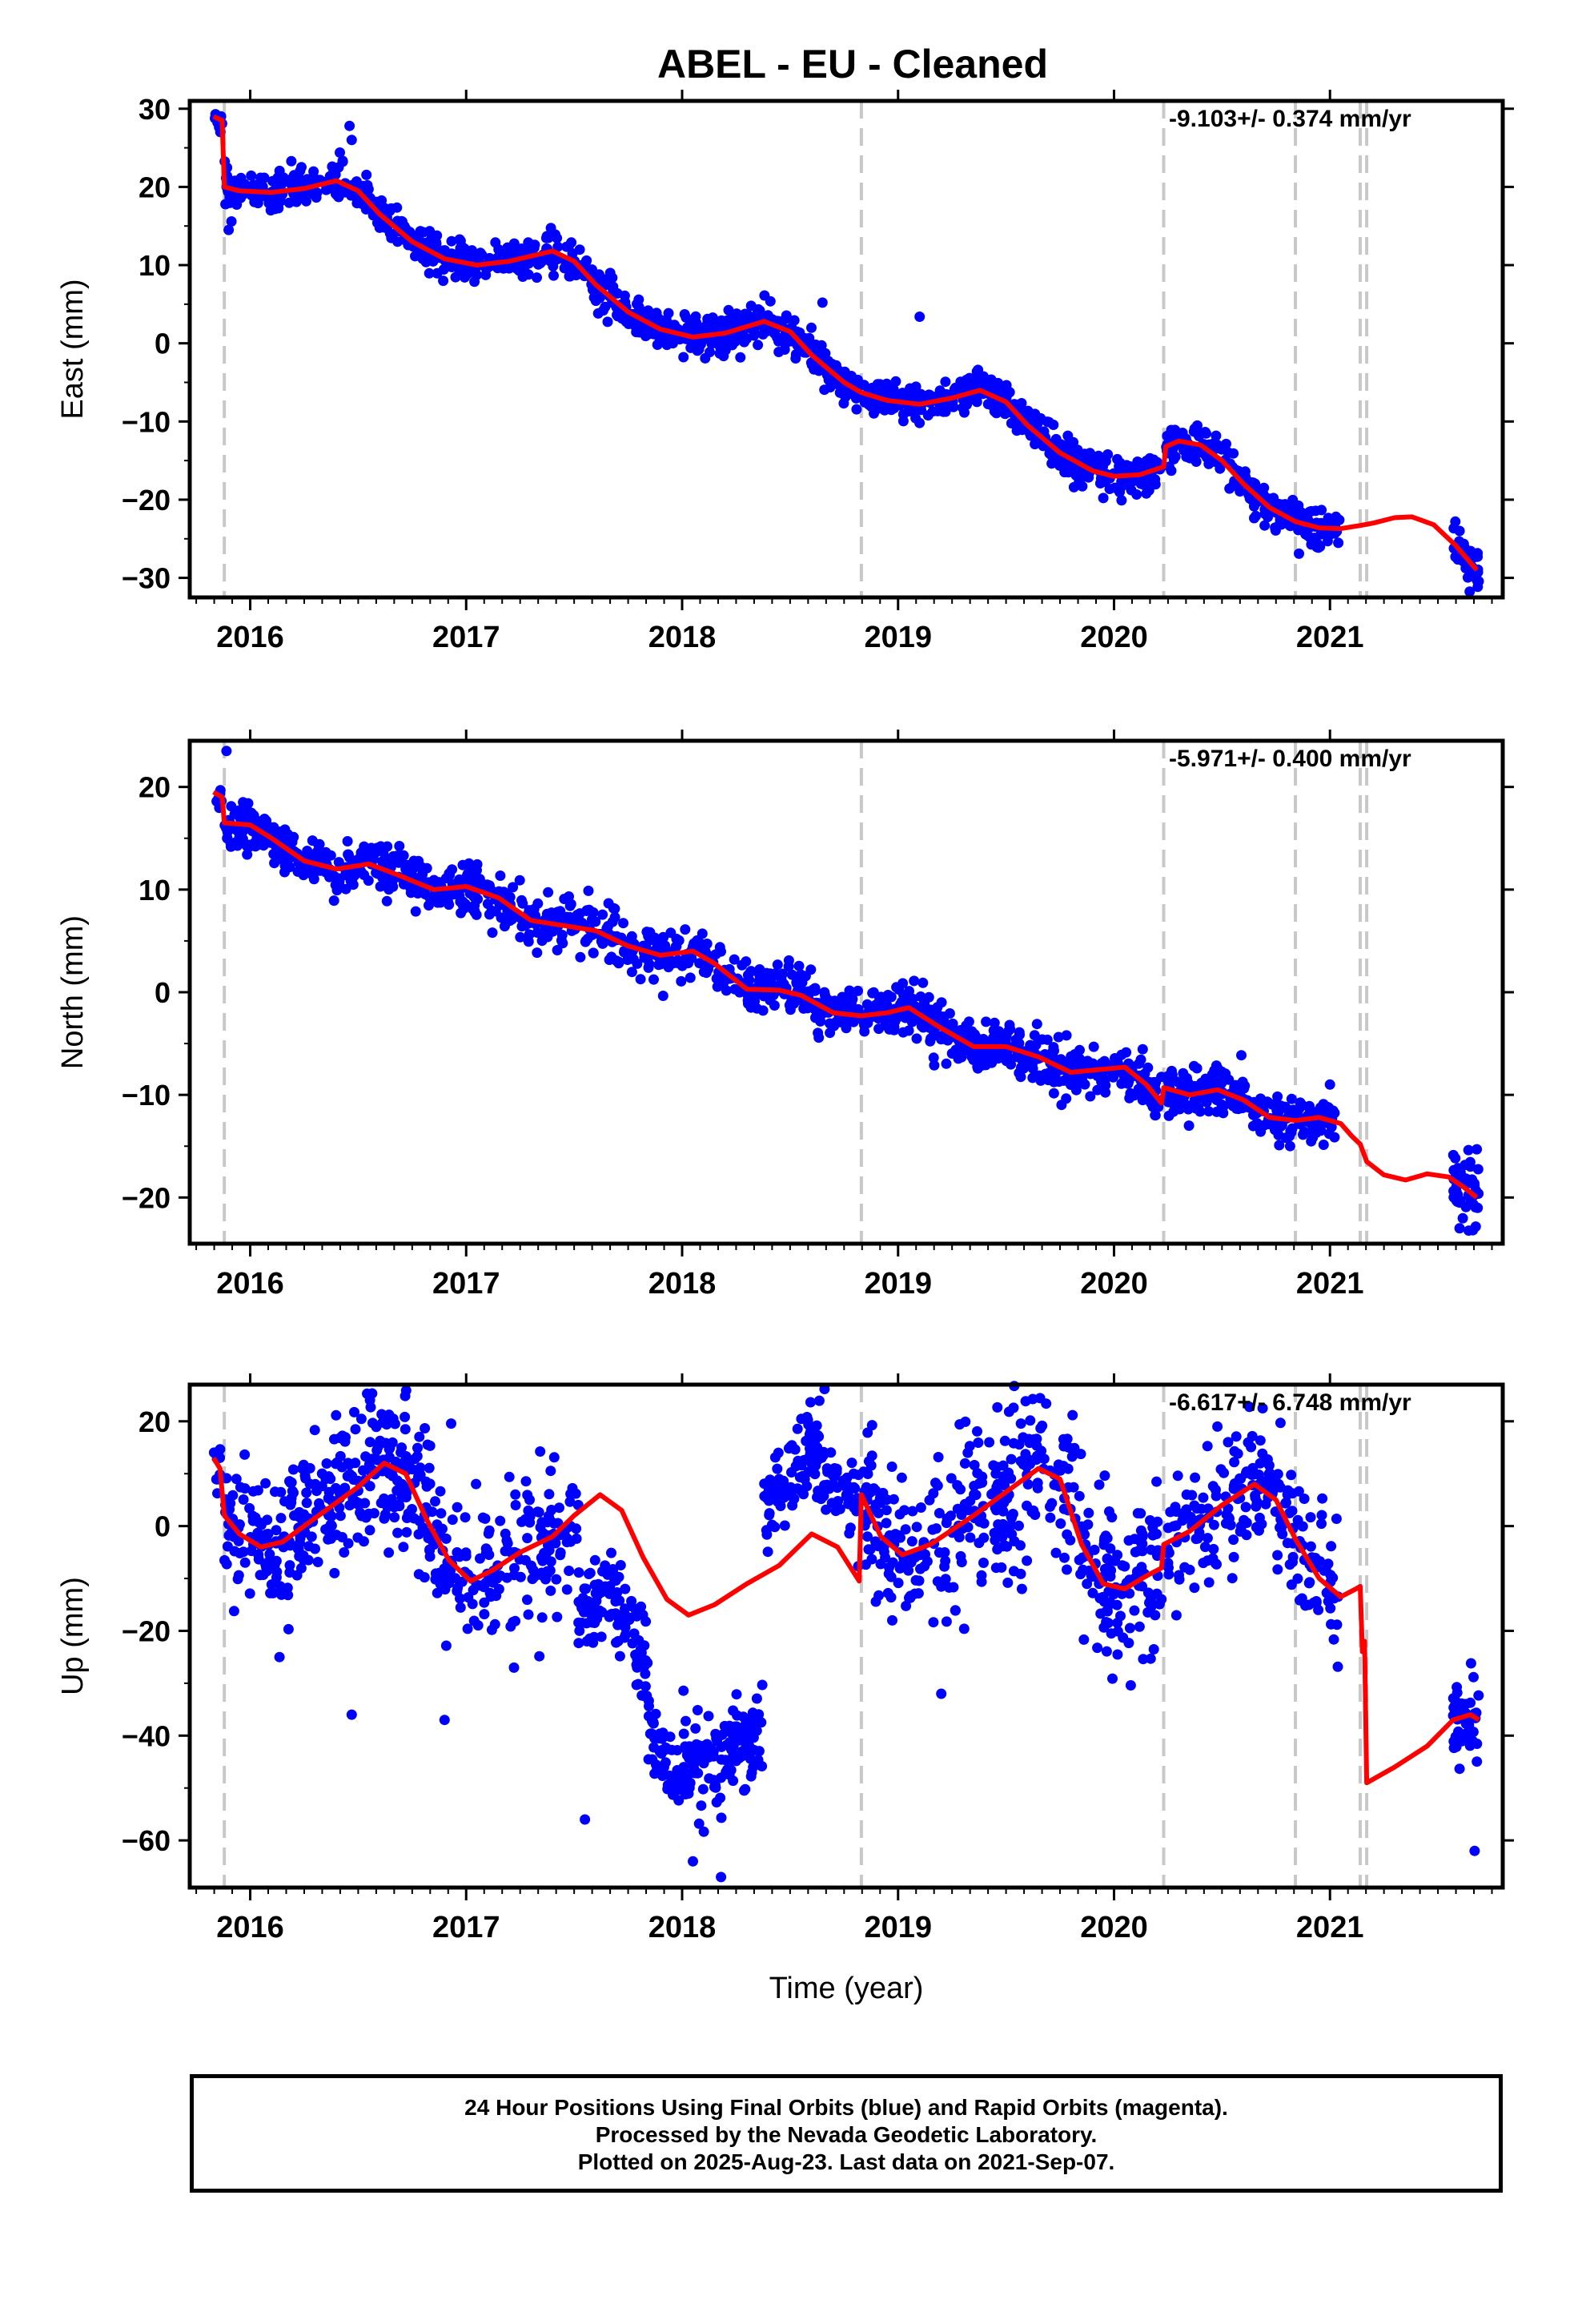 This screenshot has height=2324, width=1582. What do you see at coordinates (155, 265) in the screenshot?
I see `east-y-tick-label: 10` at bounding box center [155, 265].